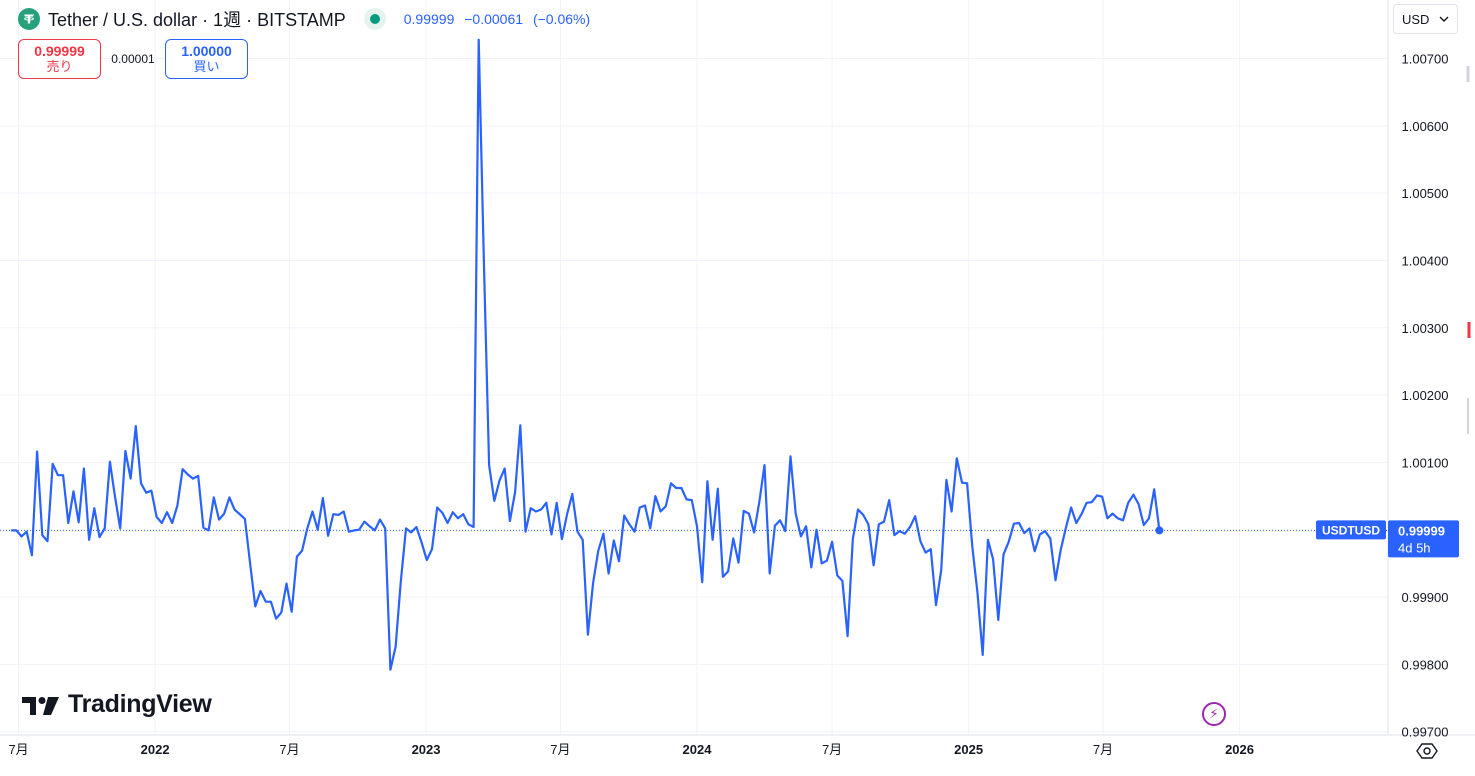  Describe the element at coordinates (40, 705) in the screenshot. I see `tradingview-mark-icon` at that location.